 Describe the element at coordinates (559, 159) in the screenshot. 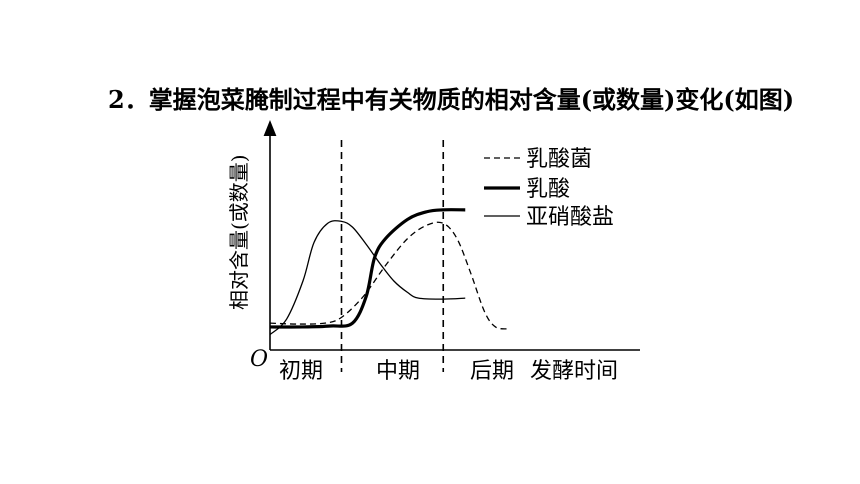

I see `legend-label-1: 乳酸菌` at that location.